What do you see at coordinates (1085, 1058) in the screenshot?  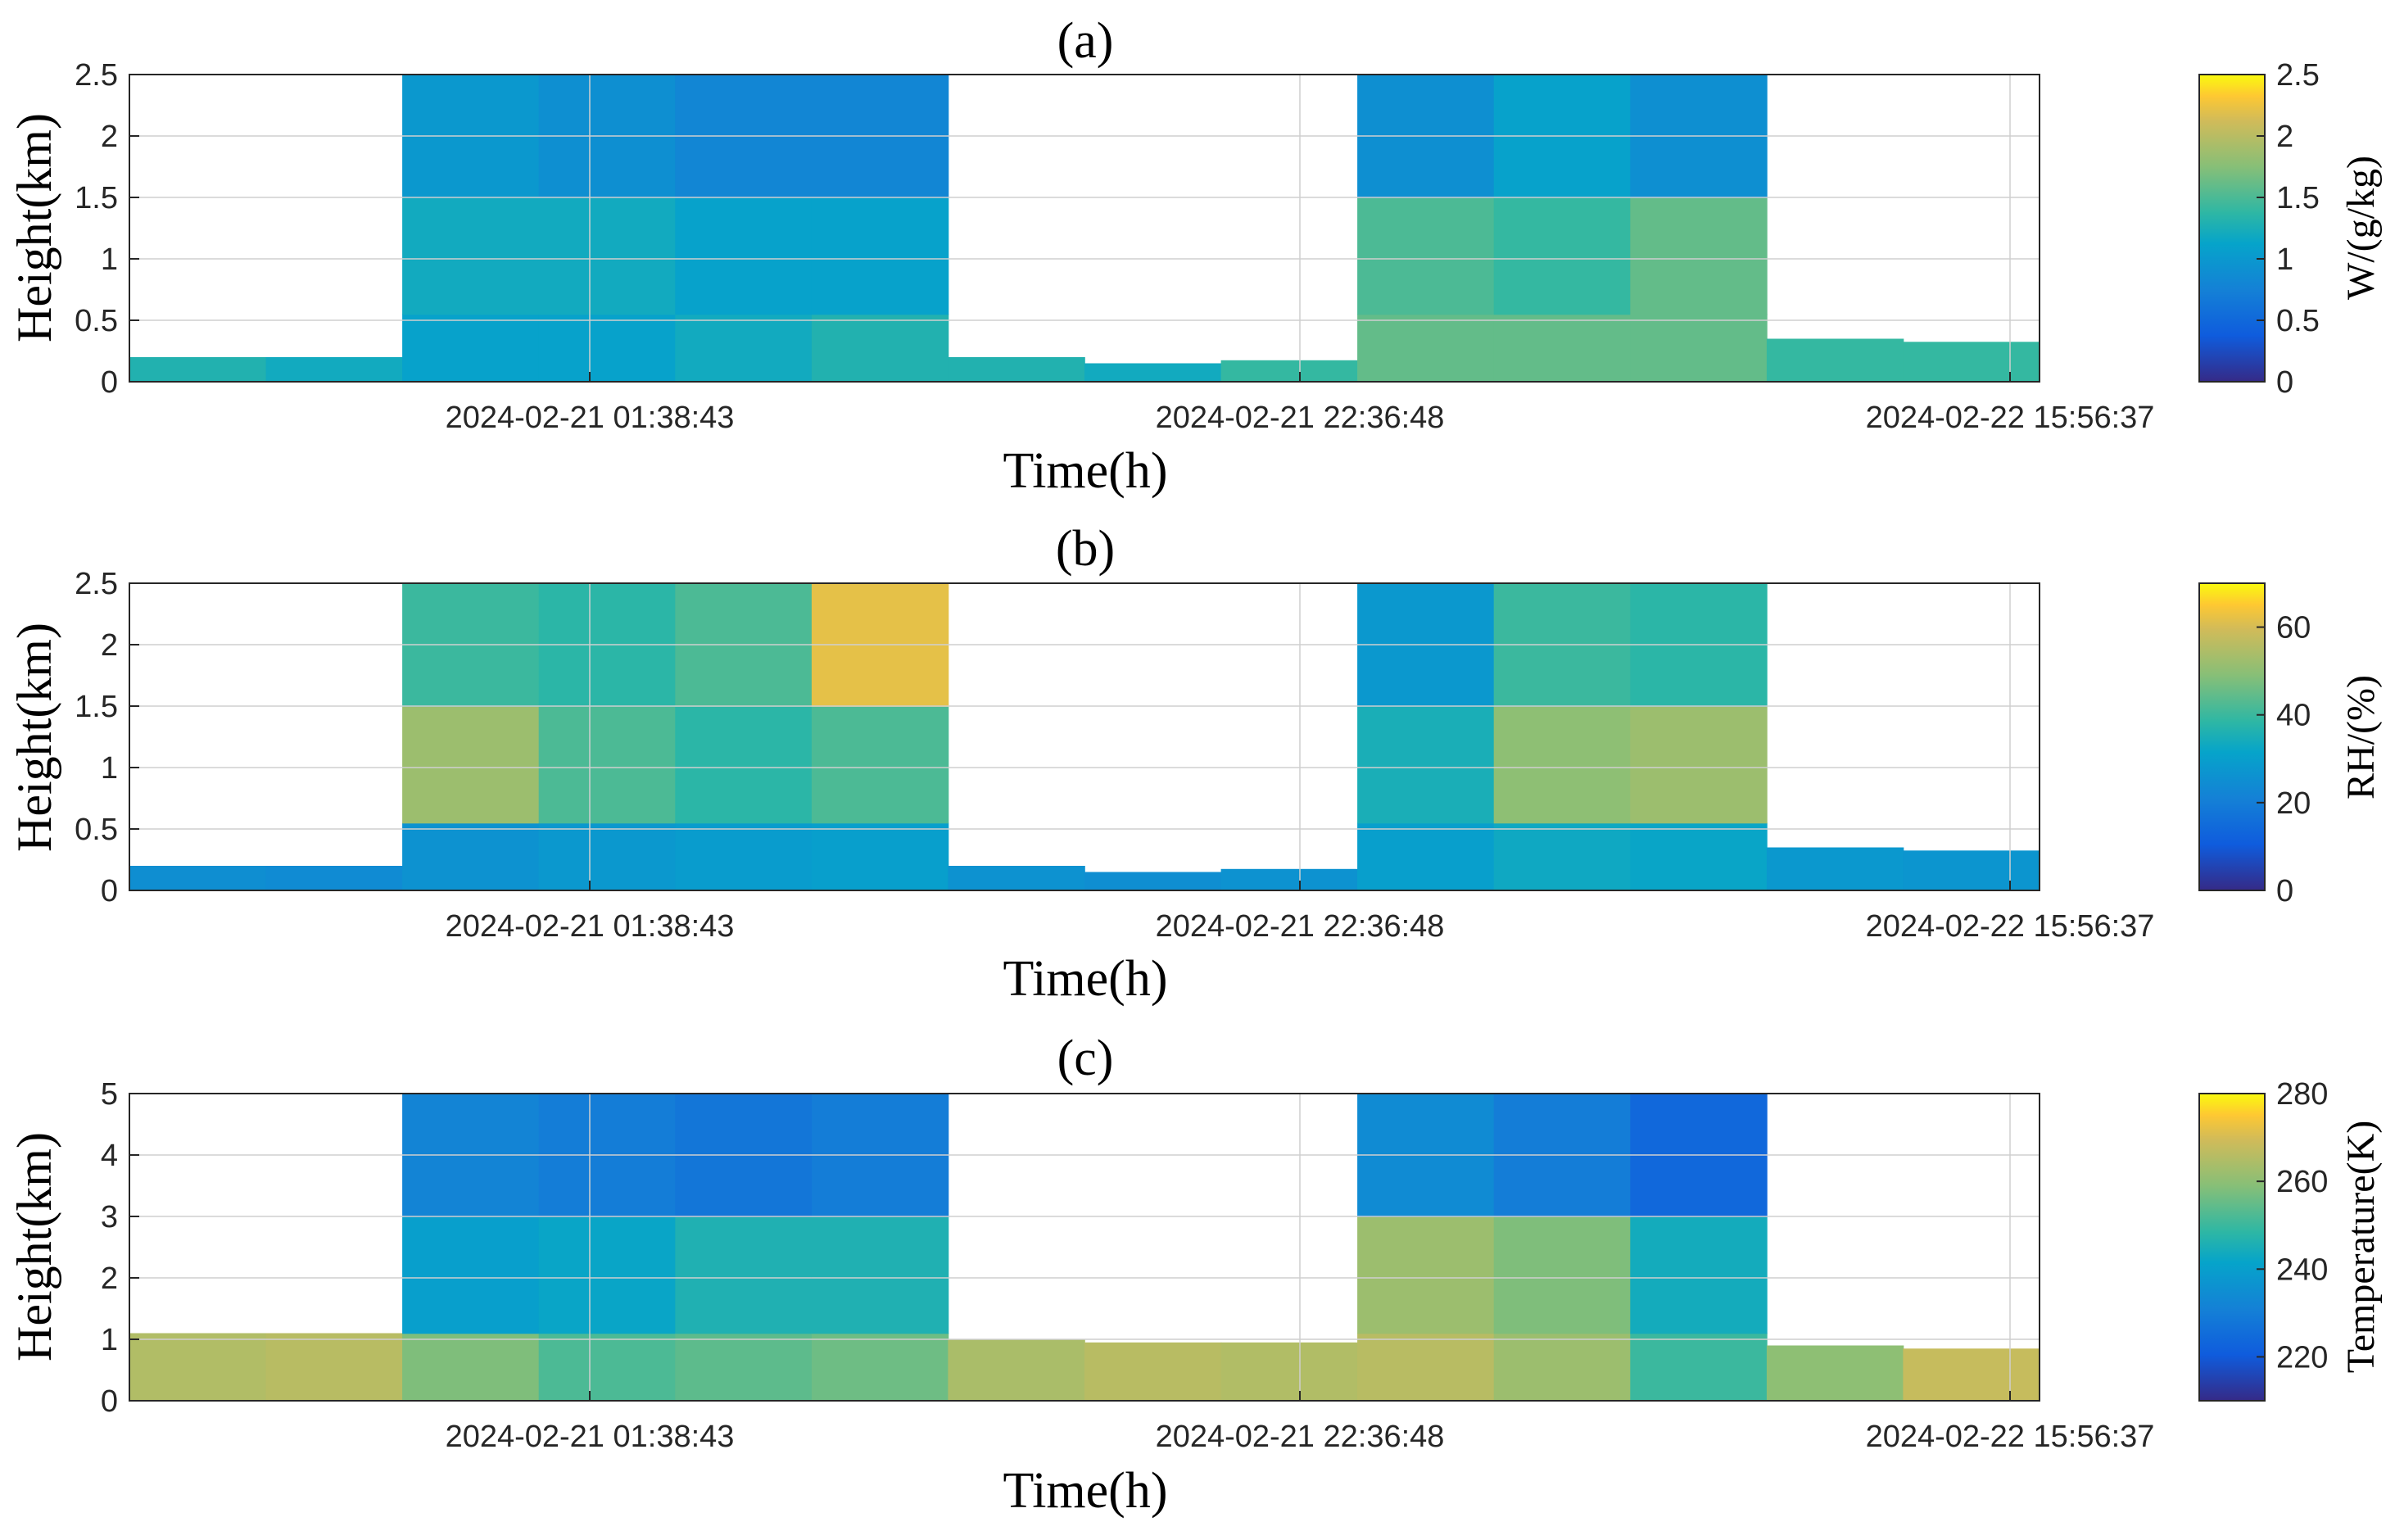 I see `panel-c-title: (c)` at bounding box center [1085, 1058].